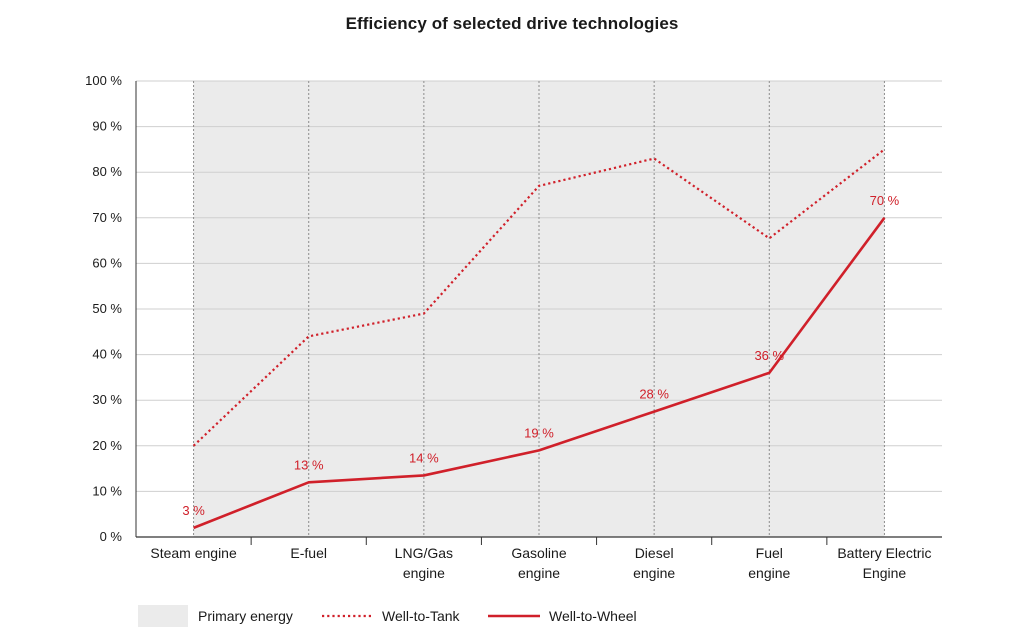 Image resolution: width=1024 pixels, height=636 pixels. What do you see at coordinates (107, 262) in the screenshot?
I see `y-tick-label: 60 %` at bounding box center [107, 262].